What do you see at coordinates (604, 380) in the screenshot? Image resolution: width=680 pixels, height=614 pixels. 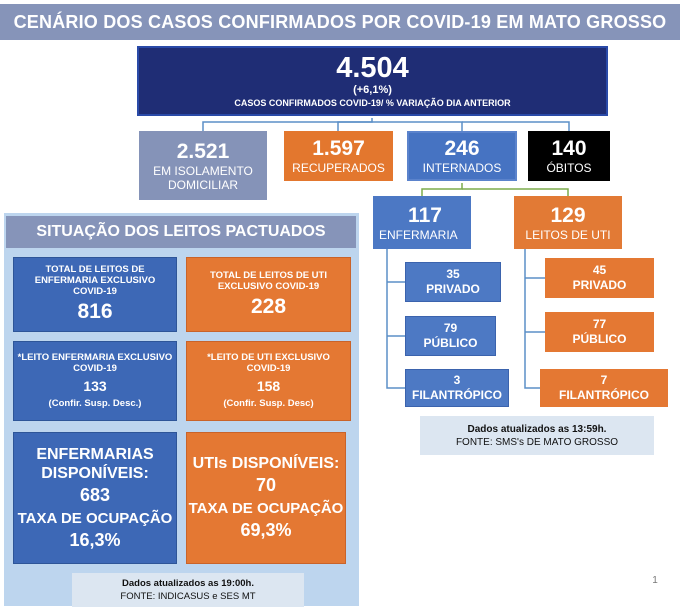 I see `uti-filantropico-value: 7` at bounding box center [604, 380].